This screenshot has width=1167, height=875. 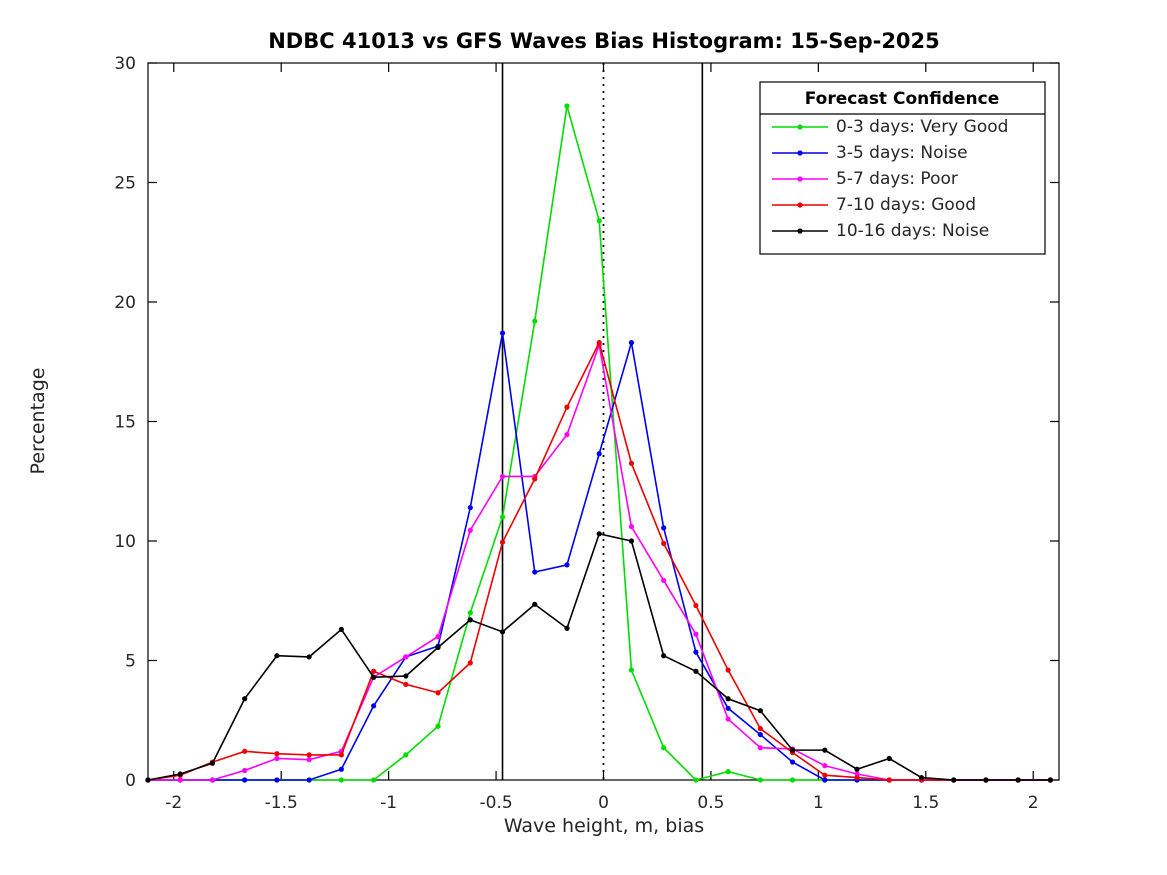 I want to click on x-tick-label: 0, so click(x=603, y=803).